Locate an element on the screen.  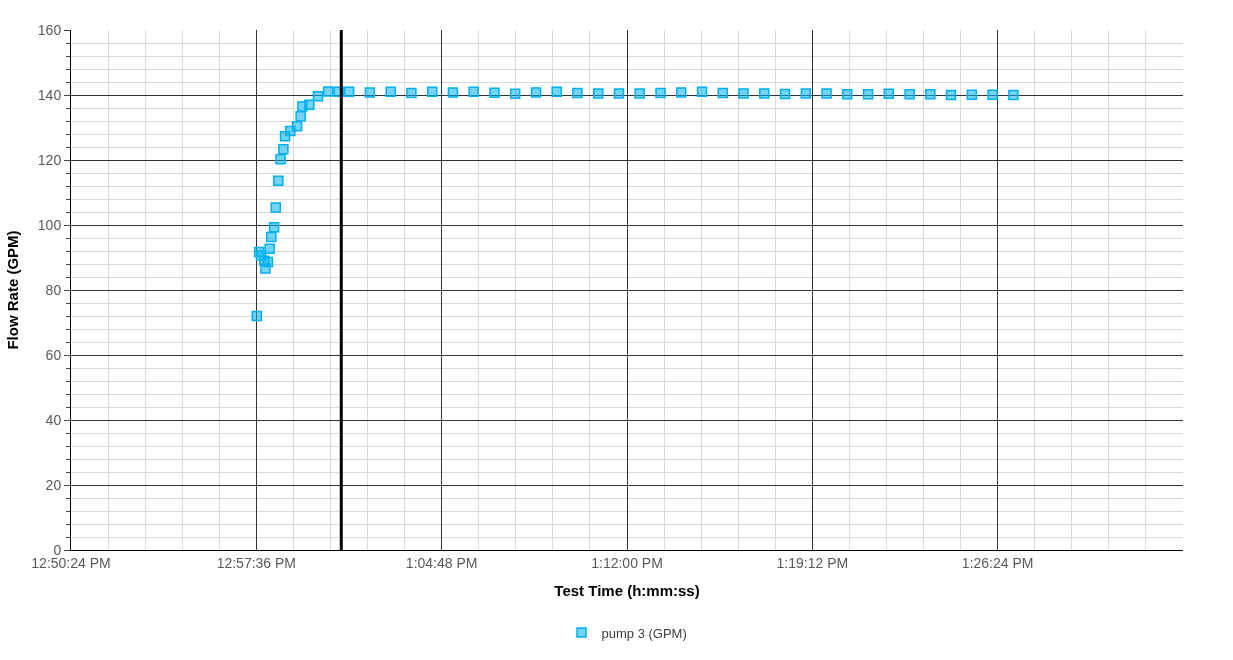
y-axis-title: Flow Rate (GPM) is located at coordinates (13, 290).